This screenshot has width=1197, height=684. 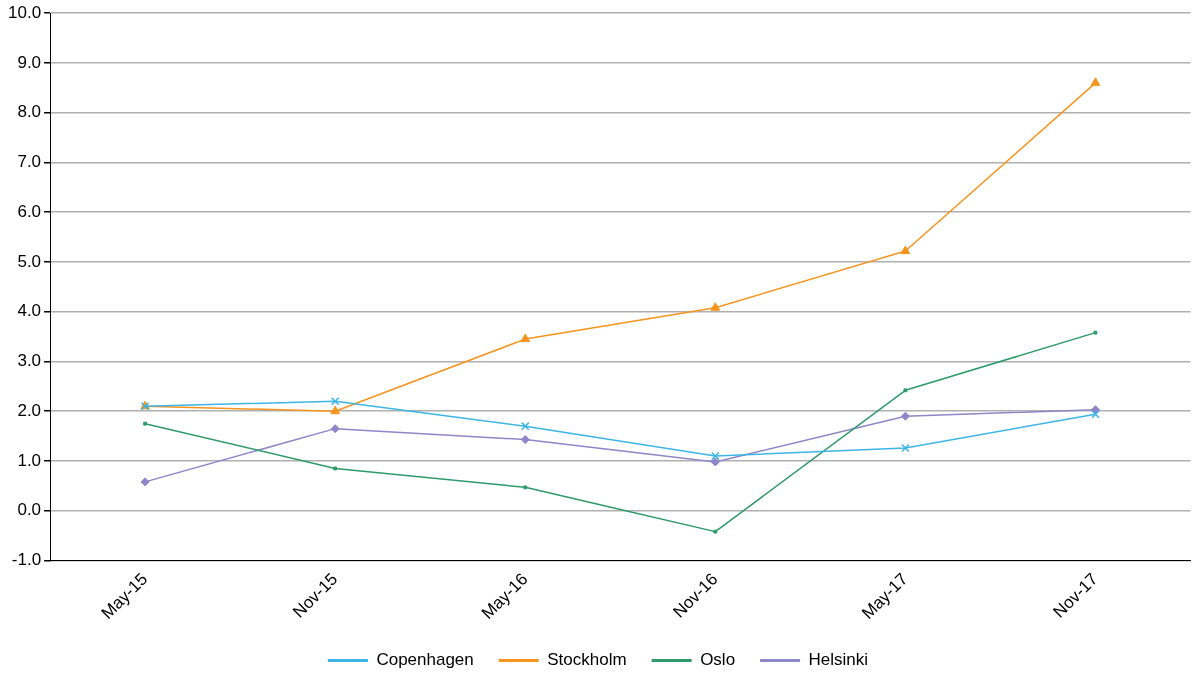 What do you see at coordinates (26, 560) in the screenshot?
I see `y-tick-label: -1.0` at bounding box center [26, 560].